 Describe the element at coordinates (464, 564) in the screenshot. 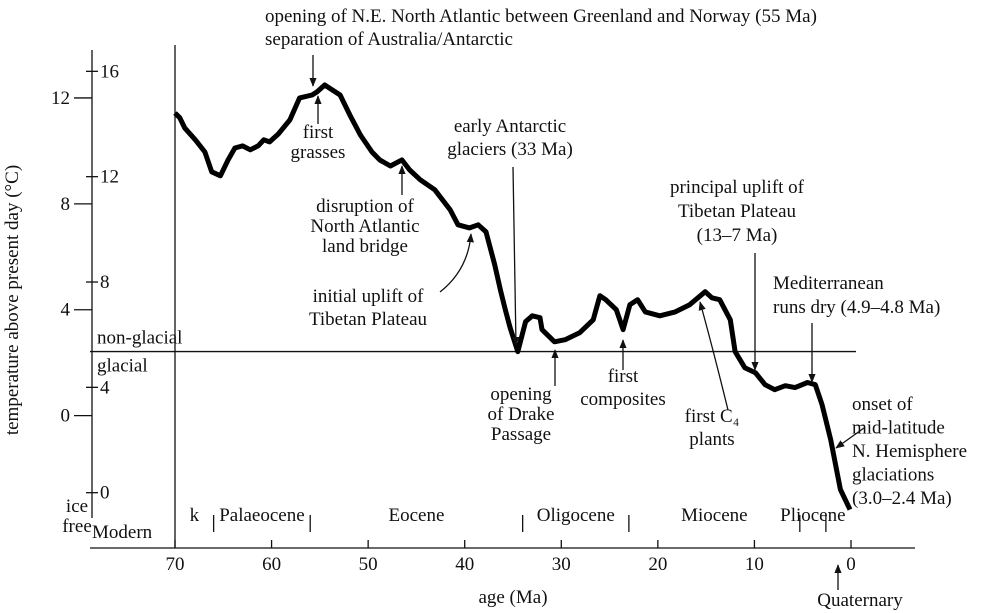

I see `x-tick-label: 40` at that location.